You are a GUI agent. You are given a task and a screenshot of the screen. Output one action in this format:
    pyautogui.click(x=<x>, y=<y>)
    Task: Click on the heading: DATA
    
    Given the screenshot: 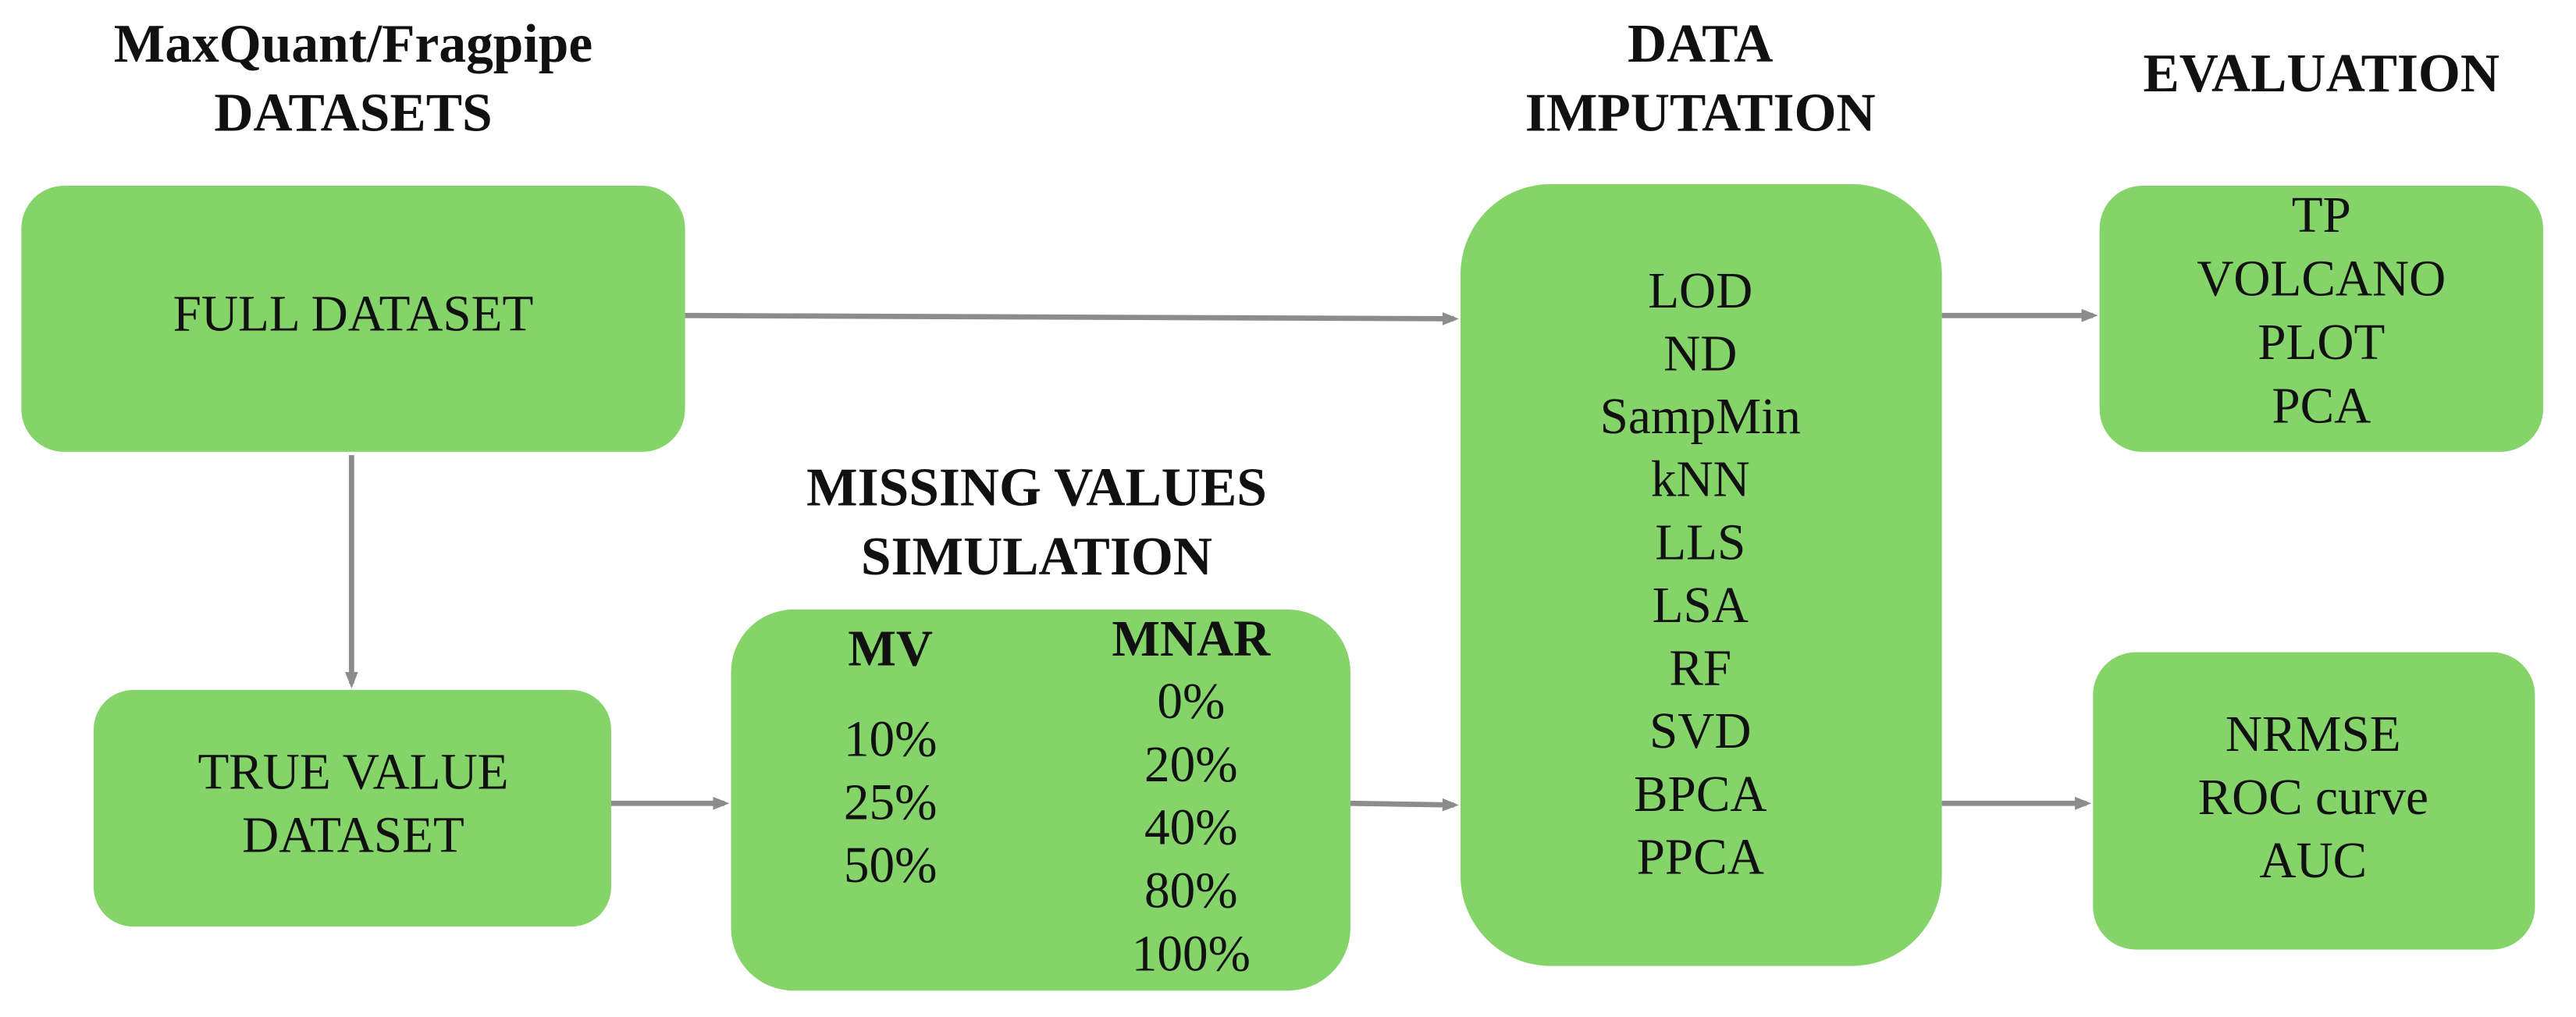 What is the action you would take?
    pyautogui.click(x=1700, y=44)
    